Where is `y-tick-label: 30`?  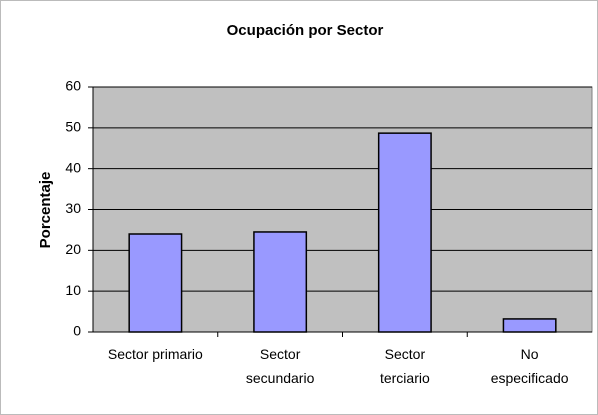 y-tick-label: 30 is located at coordinates (73, 208).